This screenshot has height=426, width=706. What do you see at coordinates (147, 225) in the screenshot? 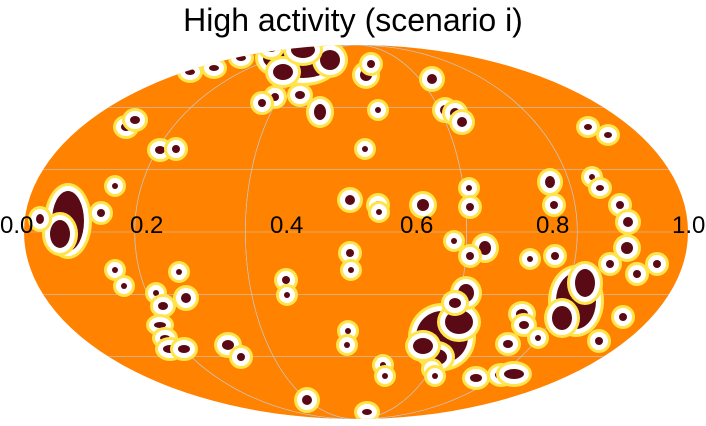
I see `tick-label: 0.2` at bounding box center [147, 225].